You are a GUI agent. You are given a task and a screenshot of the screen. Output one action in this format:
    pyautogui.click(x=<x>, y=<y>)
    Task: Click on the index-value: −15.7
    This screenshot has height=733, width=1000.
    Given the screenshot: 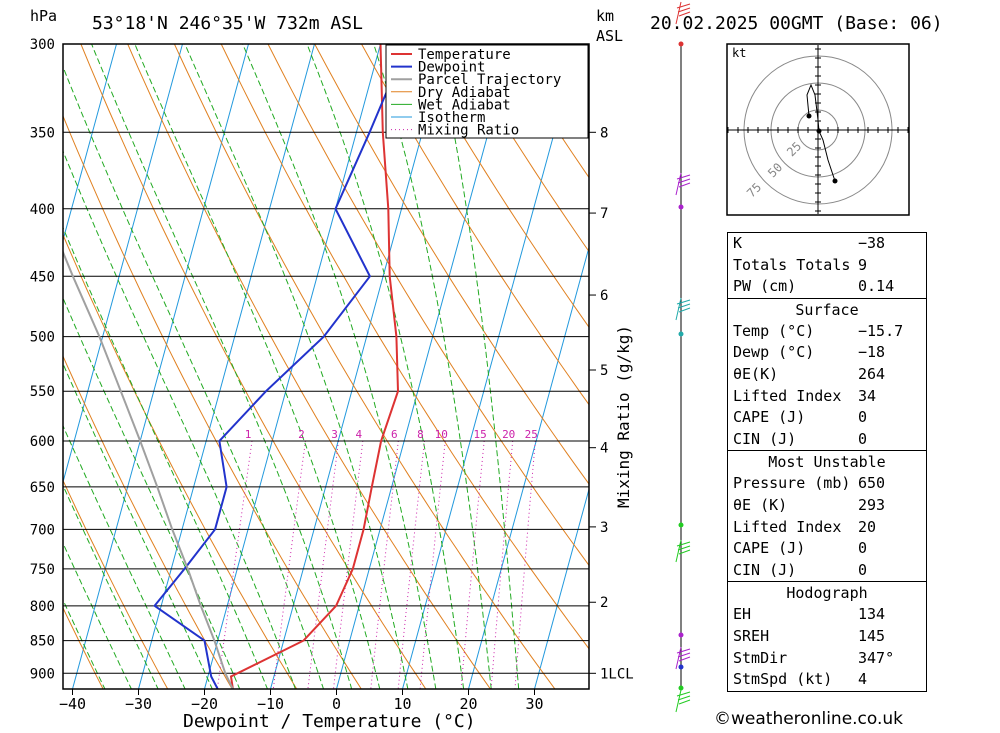 What is the action you would take?
    pyautogui.click(x=881, y=330)
    